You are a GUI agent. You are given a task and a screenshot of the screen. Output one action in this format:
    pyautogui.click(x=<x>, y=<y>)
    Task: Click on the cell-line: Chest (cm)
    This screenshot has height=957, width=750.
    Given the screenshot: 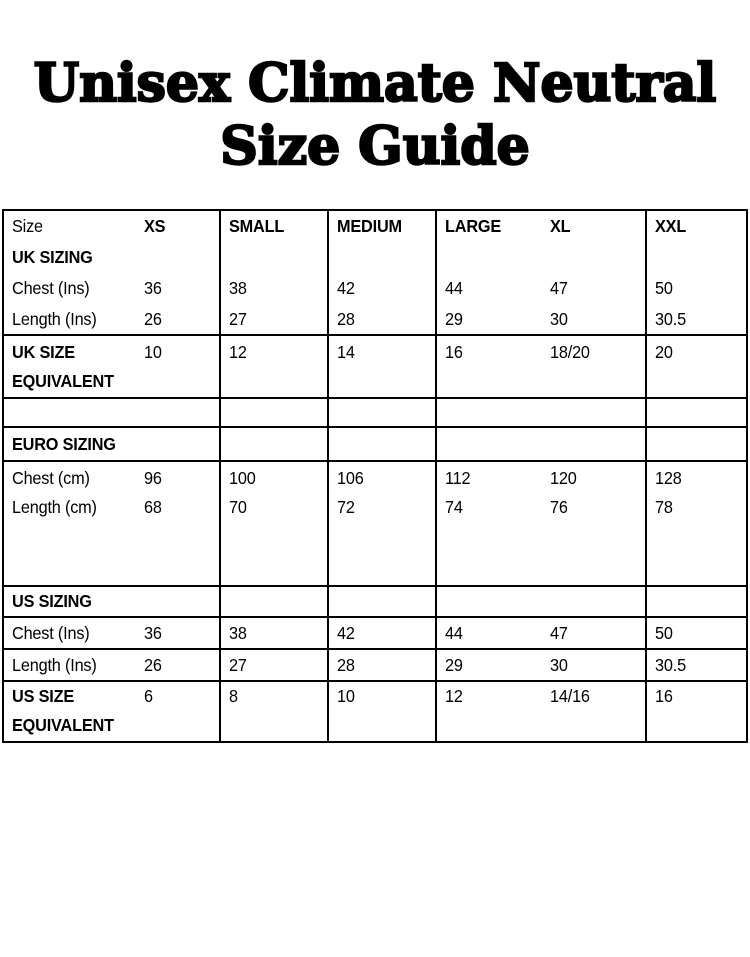 What is the action you would take?
    pyautogui.click(x=70, y=478)
    